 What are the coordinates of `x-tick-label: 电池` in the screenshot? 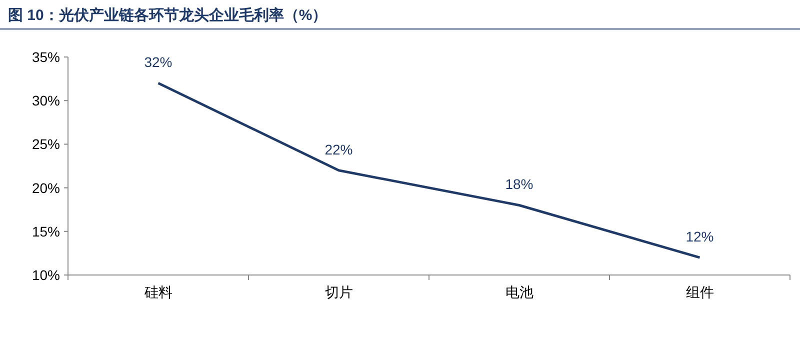 It's located at (519, 292).